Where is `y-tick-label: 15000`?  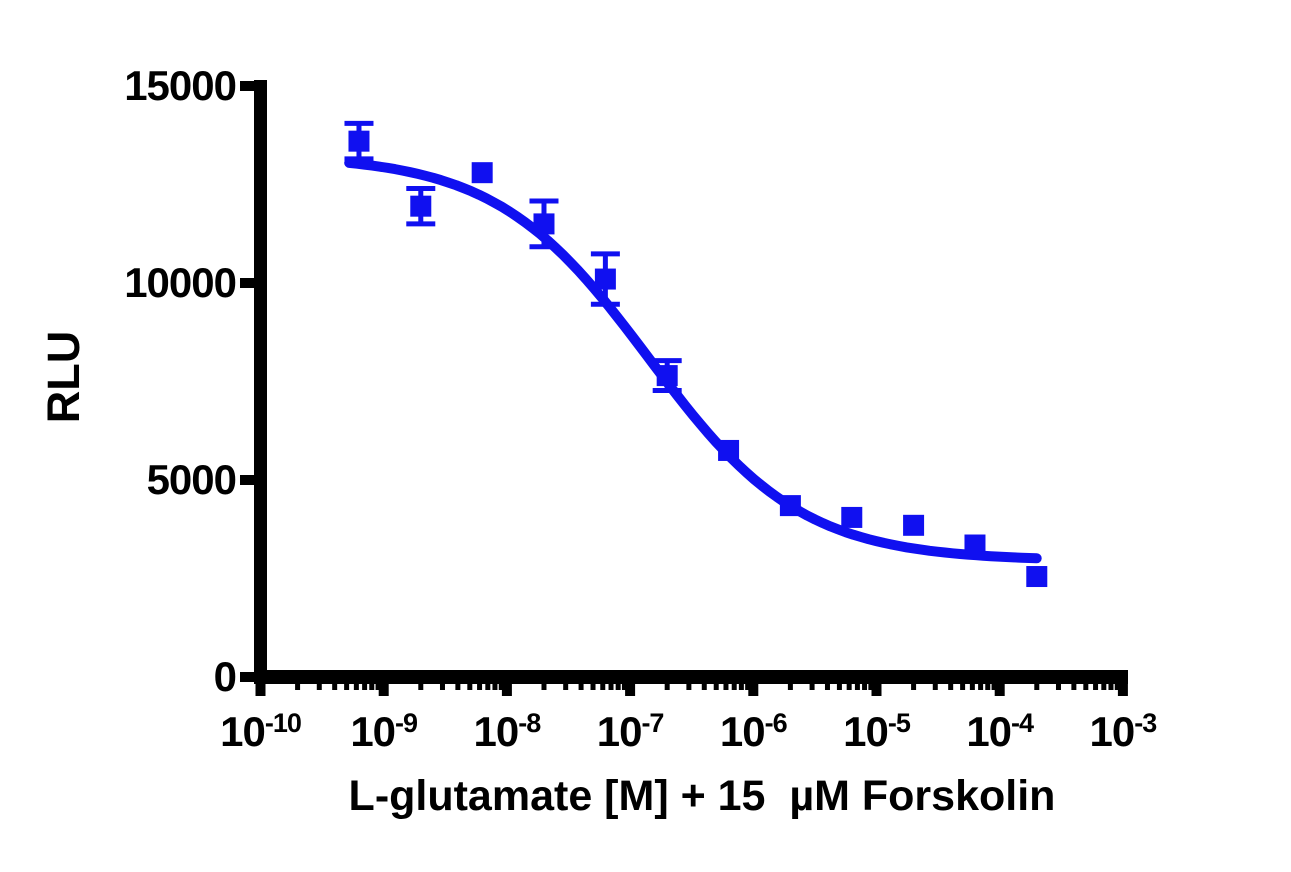
y-tick-label: 15000 is located at coordinates (180, 85).